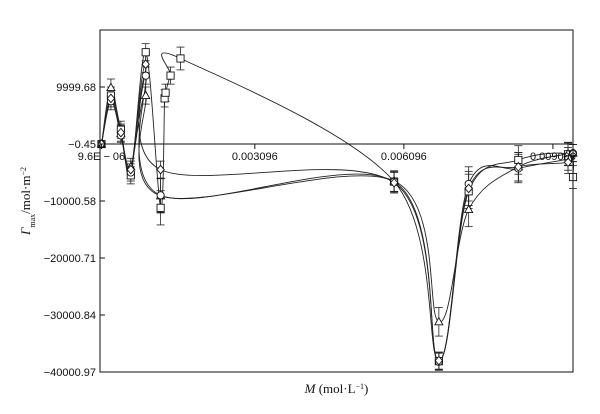  Describe the element at coordinates (70, 202) in the screenshot. I see `y-tick-label: −10000.58` at that location.